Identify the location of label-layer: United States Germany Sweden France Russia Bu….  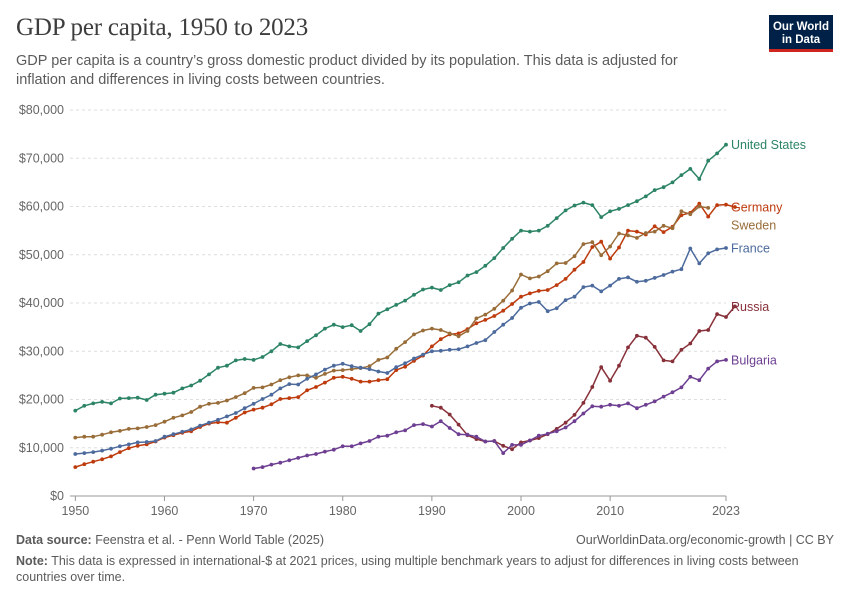
(768, 252).